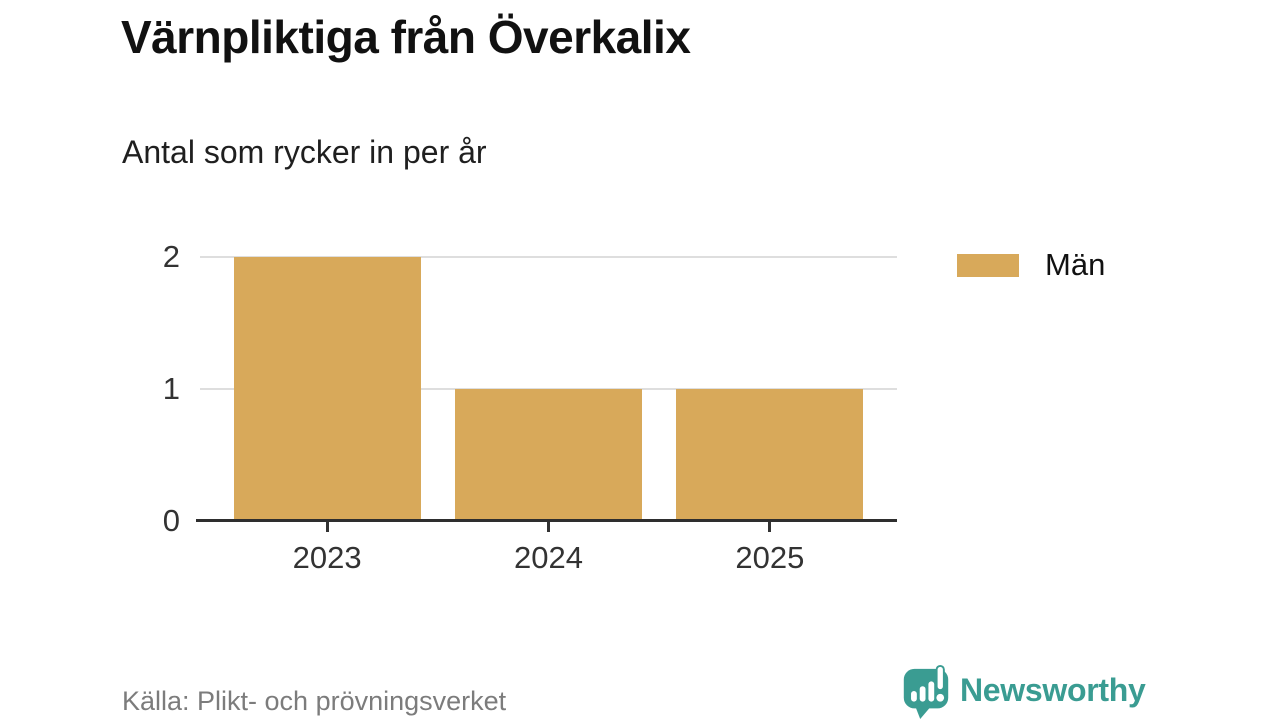 The image size is (1280, 720). Describe the element at coordinates (406, 37) in the screenshot. I see `chart-title: Värnpliktiga från Överkalix` at that location.